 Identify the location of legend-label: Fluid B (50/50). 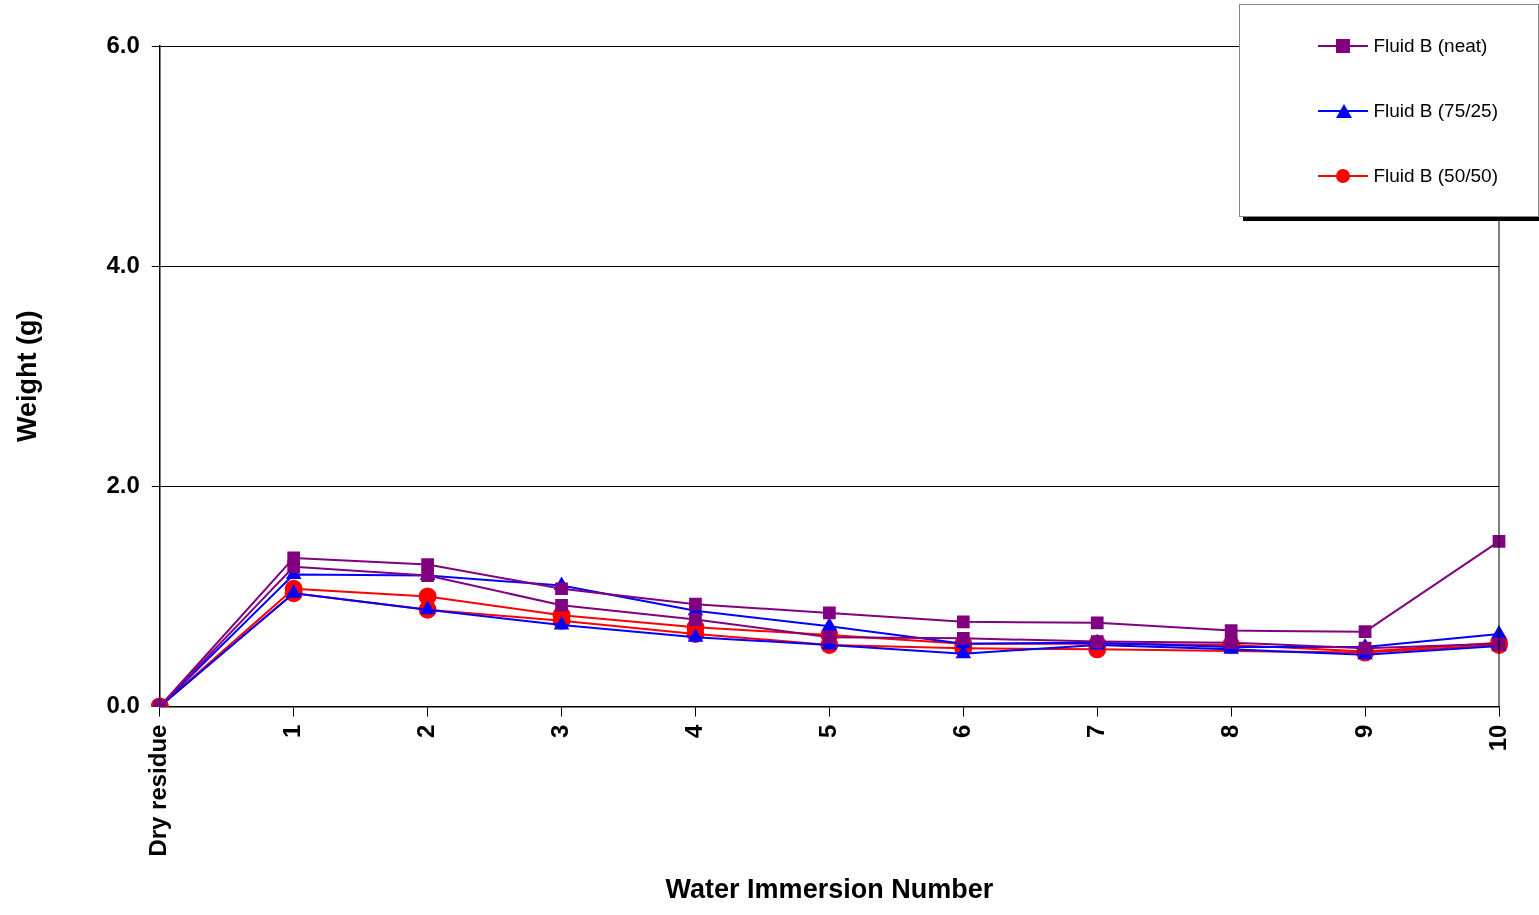
(1435, 175).